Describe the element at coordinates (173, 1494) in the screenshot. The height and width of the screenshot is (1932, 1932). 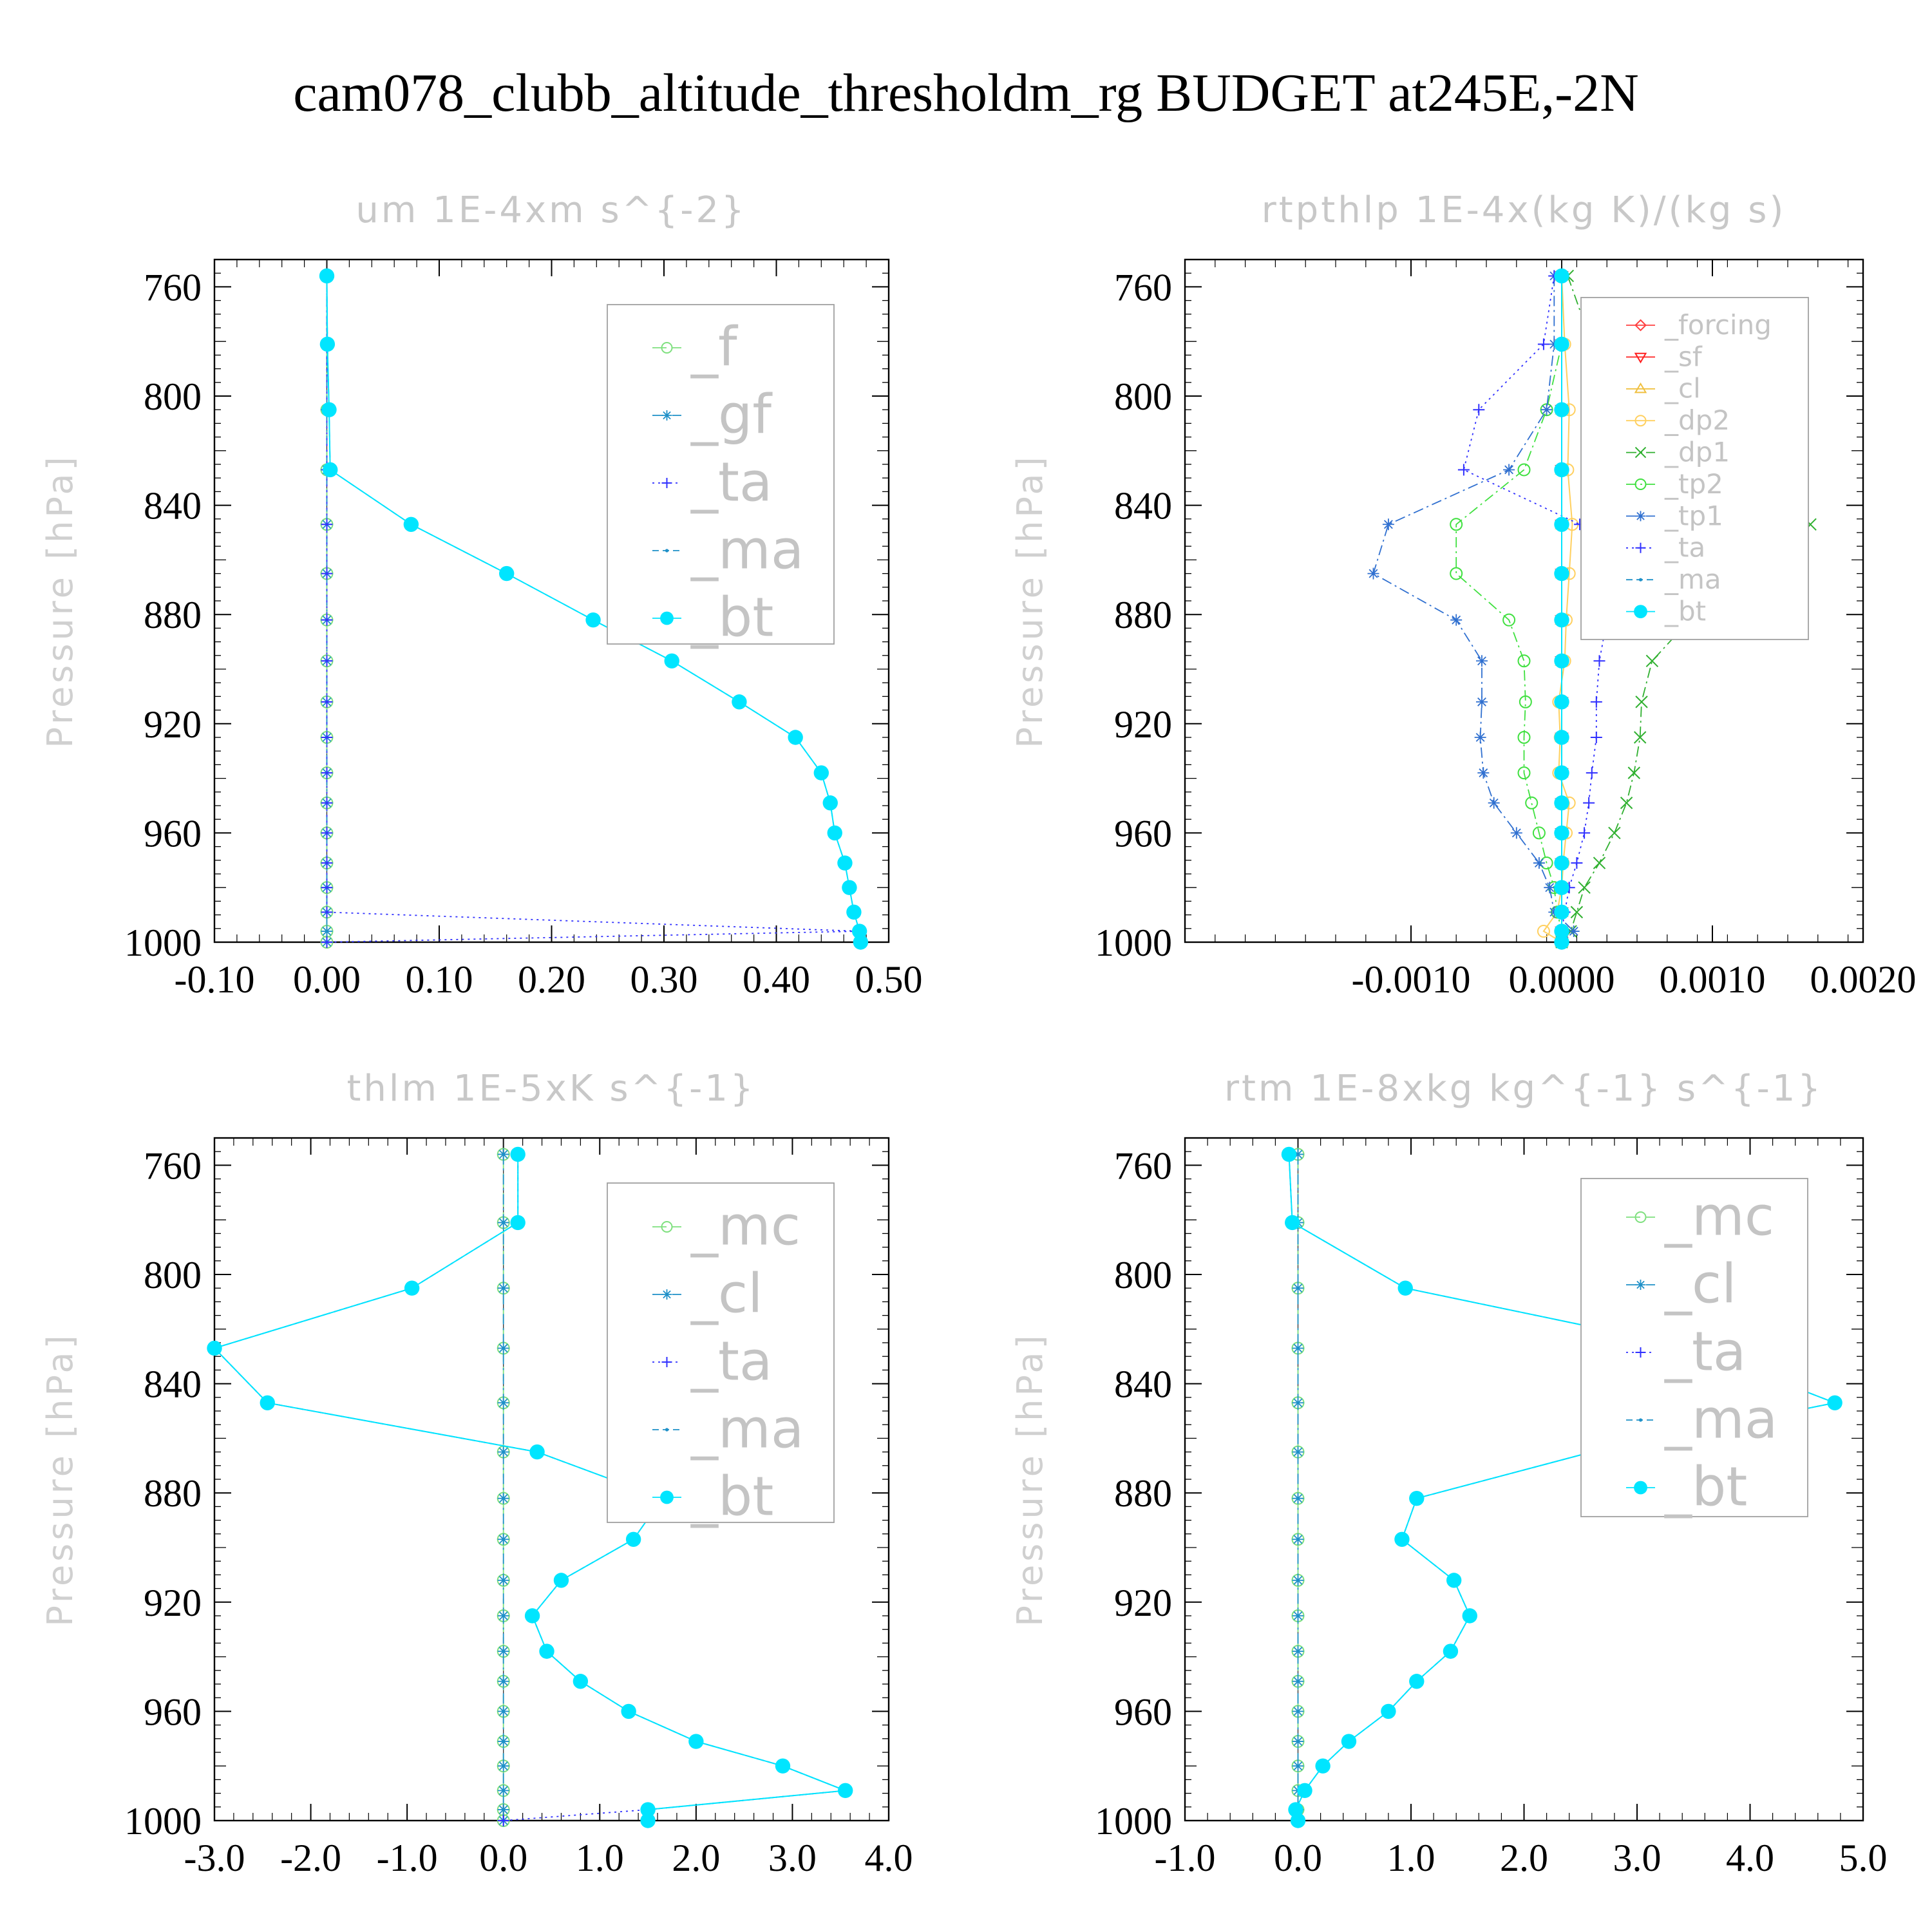
I see `y-tick-label: 880` at that location.